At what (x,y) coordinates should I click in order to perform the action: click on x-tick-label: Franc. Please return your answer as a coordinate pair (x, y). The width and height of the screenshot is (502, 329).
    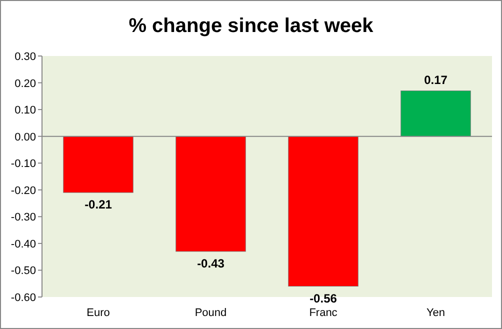
    Looking at the image, I should click on (323, 313).